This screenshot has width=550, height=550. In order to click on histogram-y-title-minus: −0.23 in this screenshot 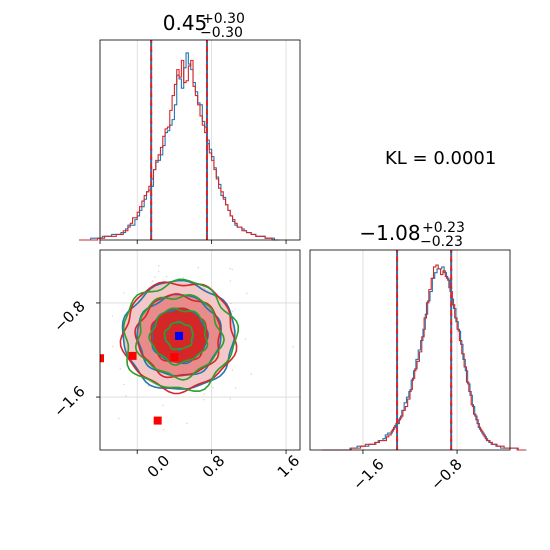, I will do `click(441, 242)`.